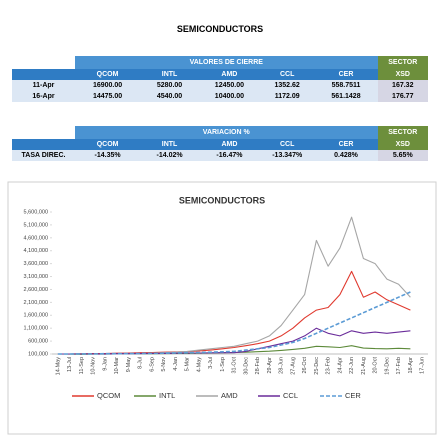 The width and height of the screenshot is (440, 439). I want to click on cell: 558.7511, so click(346, 85).